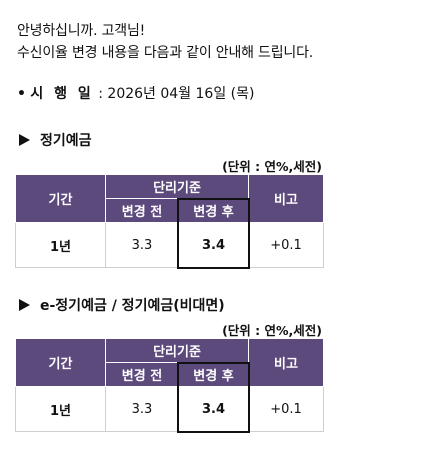  I want to click on section-title-text: 정기예금, so click(66, 141).